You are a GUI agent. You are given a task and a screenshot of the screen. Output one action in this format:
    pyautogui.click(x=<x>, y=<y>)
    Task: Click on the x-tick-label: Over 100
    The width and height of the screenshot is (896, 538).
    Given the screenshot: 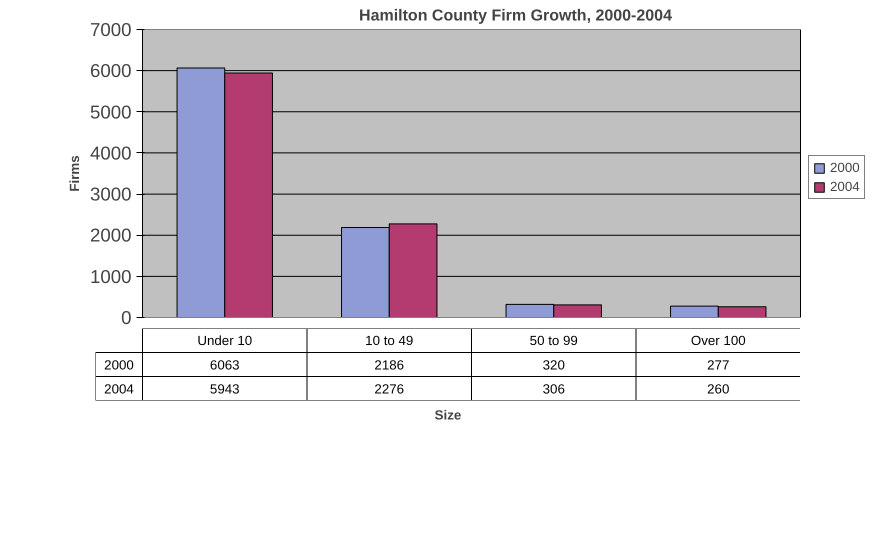 What is the action you would take?
    pyautogui.click(x=718, y=340)
    